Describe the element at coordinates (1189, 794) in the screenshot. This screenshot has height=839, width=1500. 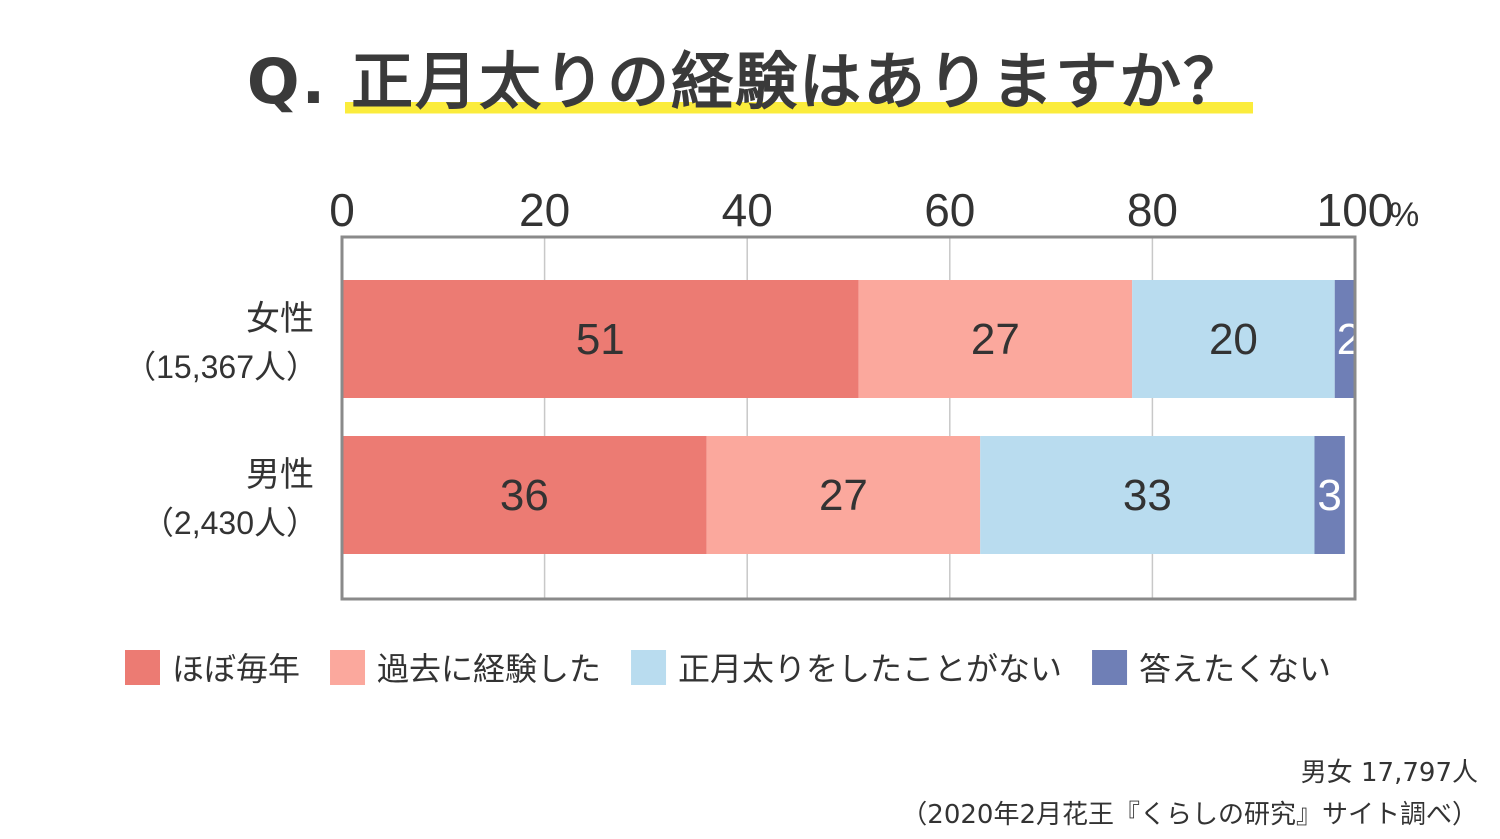
I see `source-note: 男女 17,797人 （2020年2月花王『くらしの研究』サイト調べ）` at that location.